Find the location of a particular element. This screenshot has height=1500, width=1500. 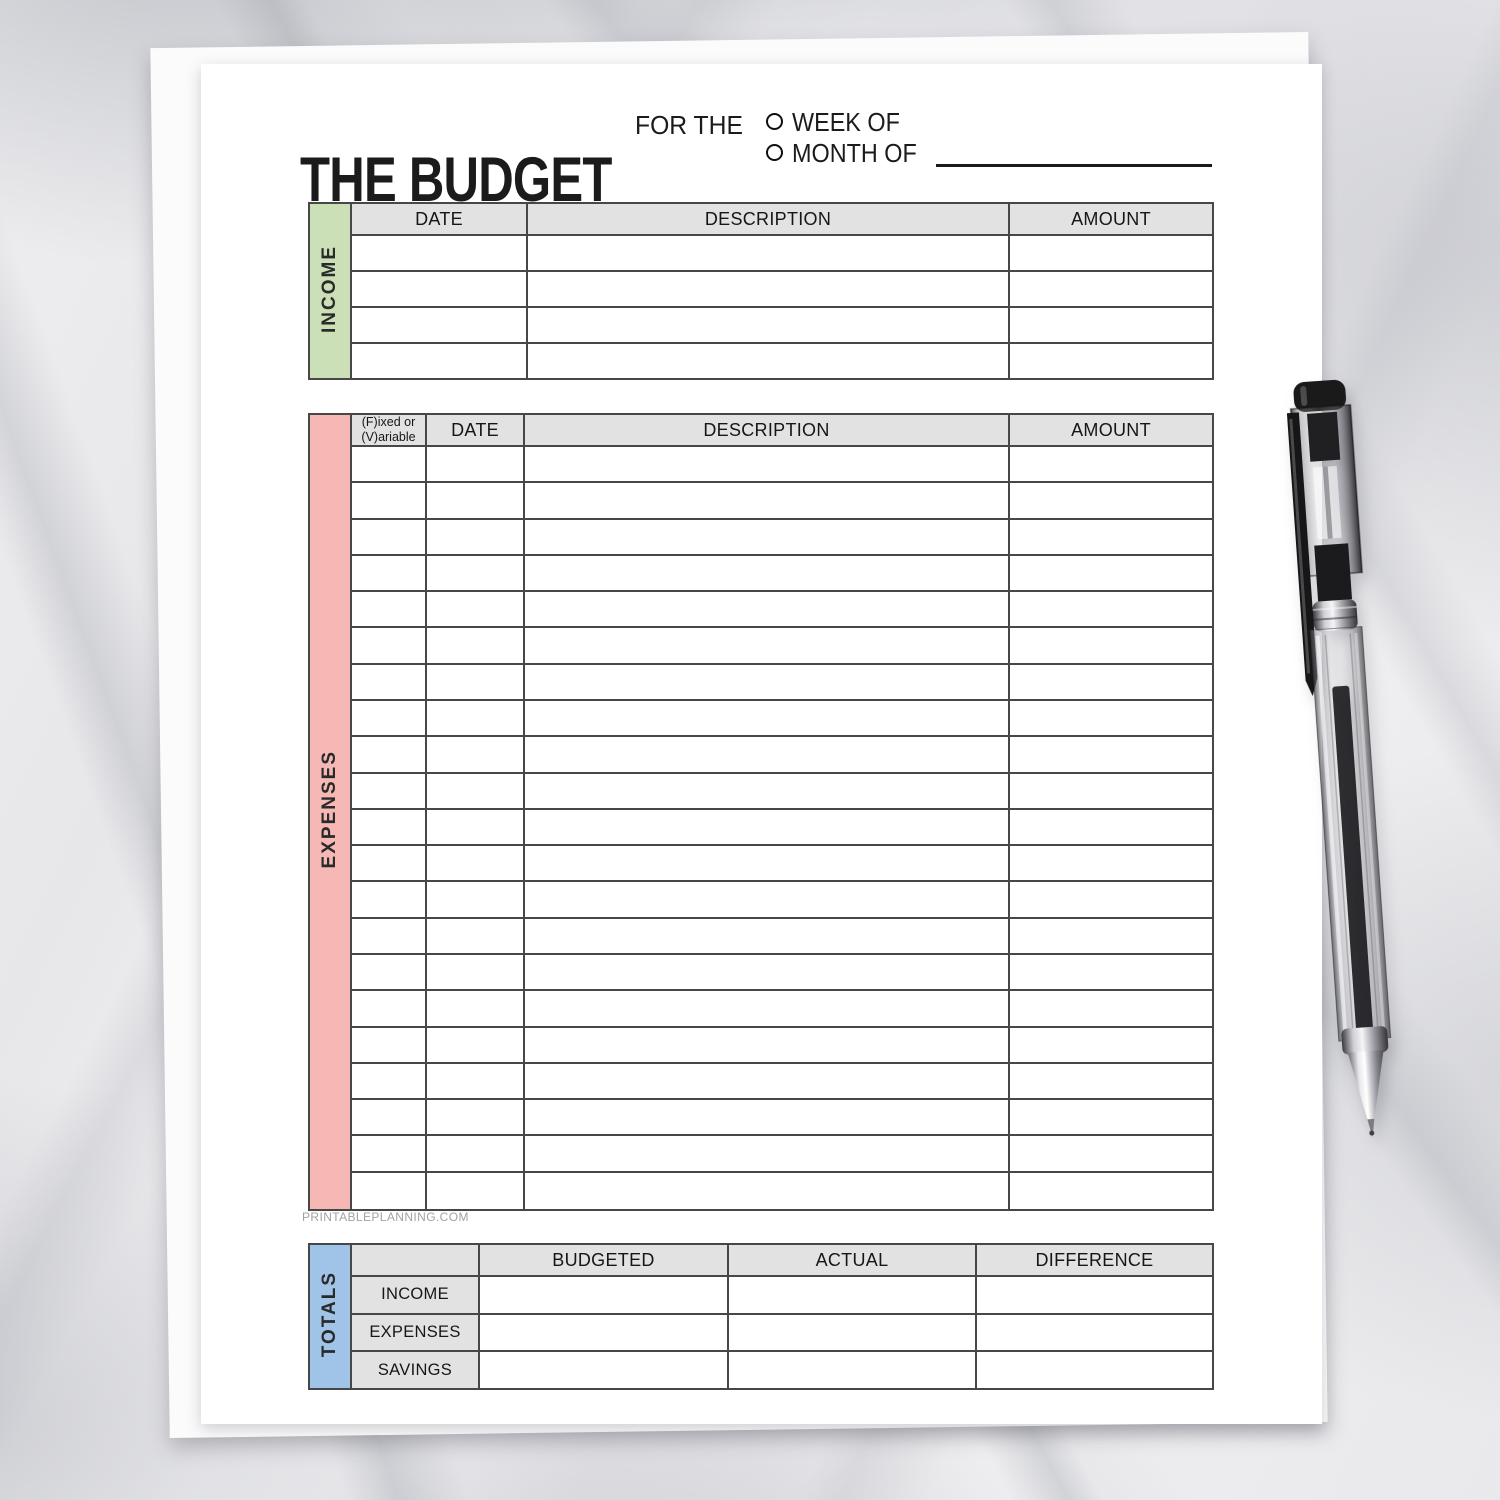

totals-corner-cell is located at coordinates (415, 1260).